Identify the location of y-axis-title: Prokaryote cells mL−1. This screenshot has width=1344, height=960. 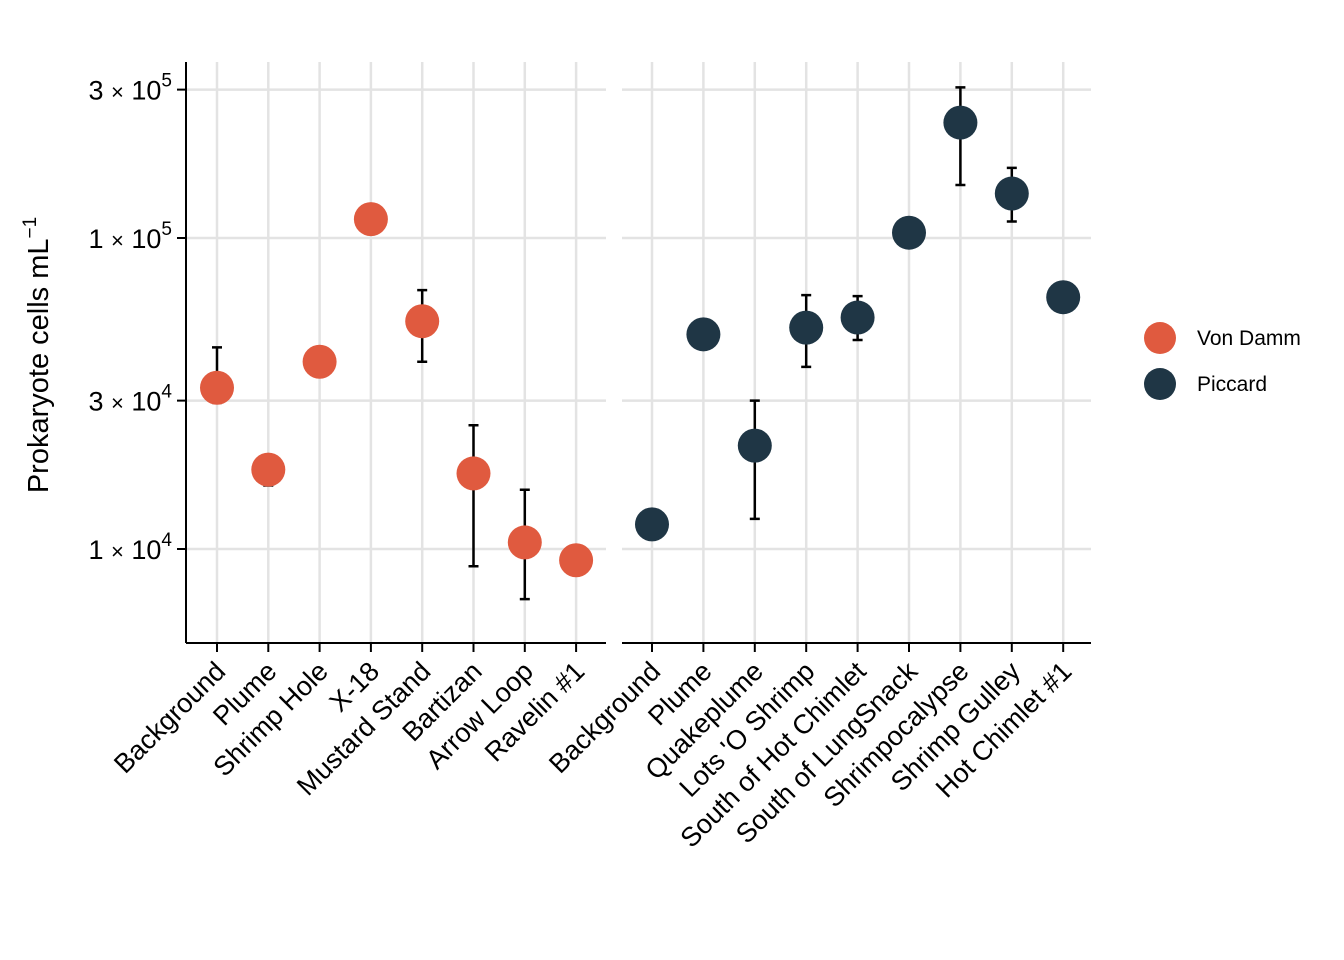
(37, 355).